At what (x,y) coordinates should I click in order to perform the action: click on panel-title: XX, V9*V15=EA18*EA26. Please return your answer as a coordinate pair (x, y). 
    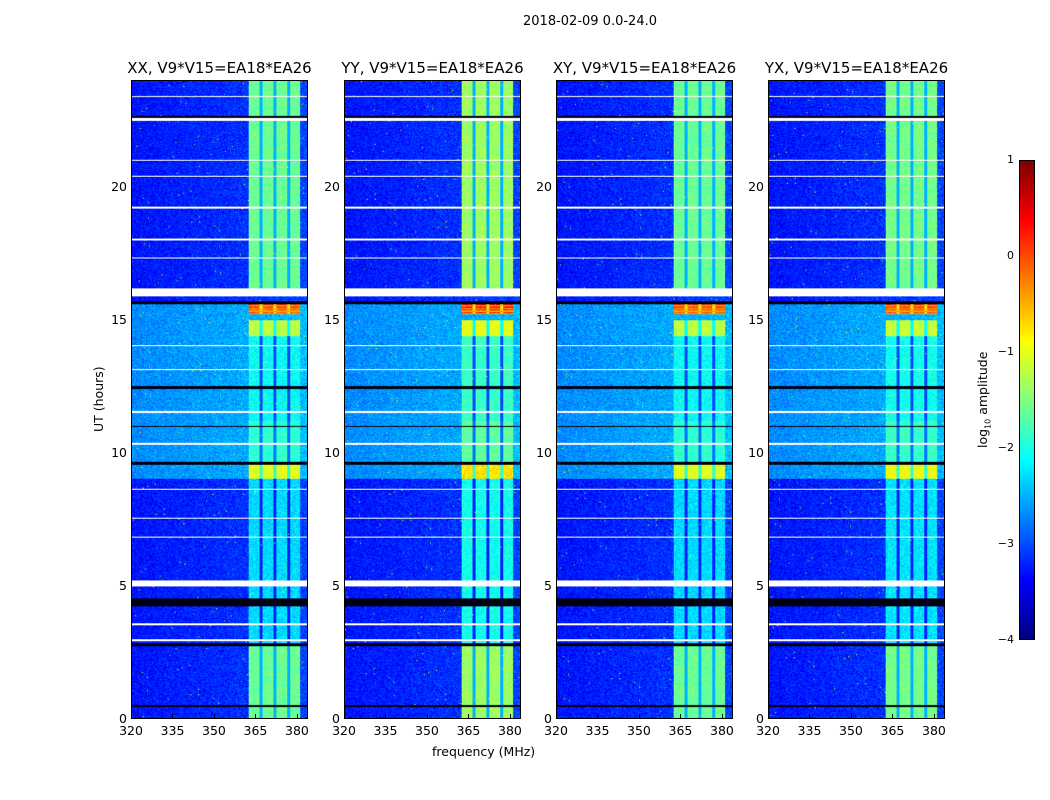
    Looking at the image, I should click on (219, 68).